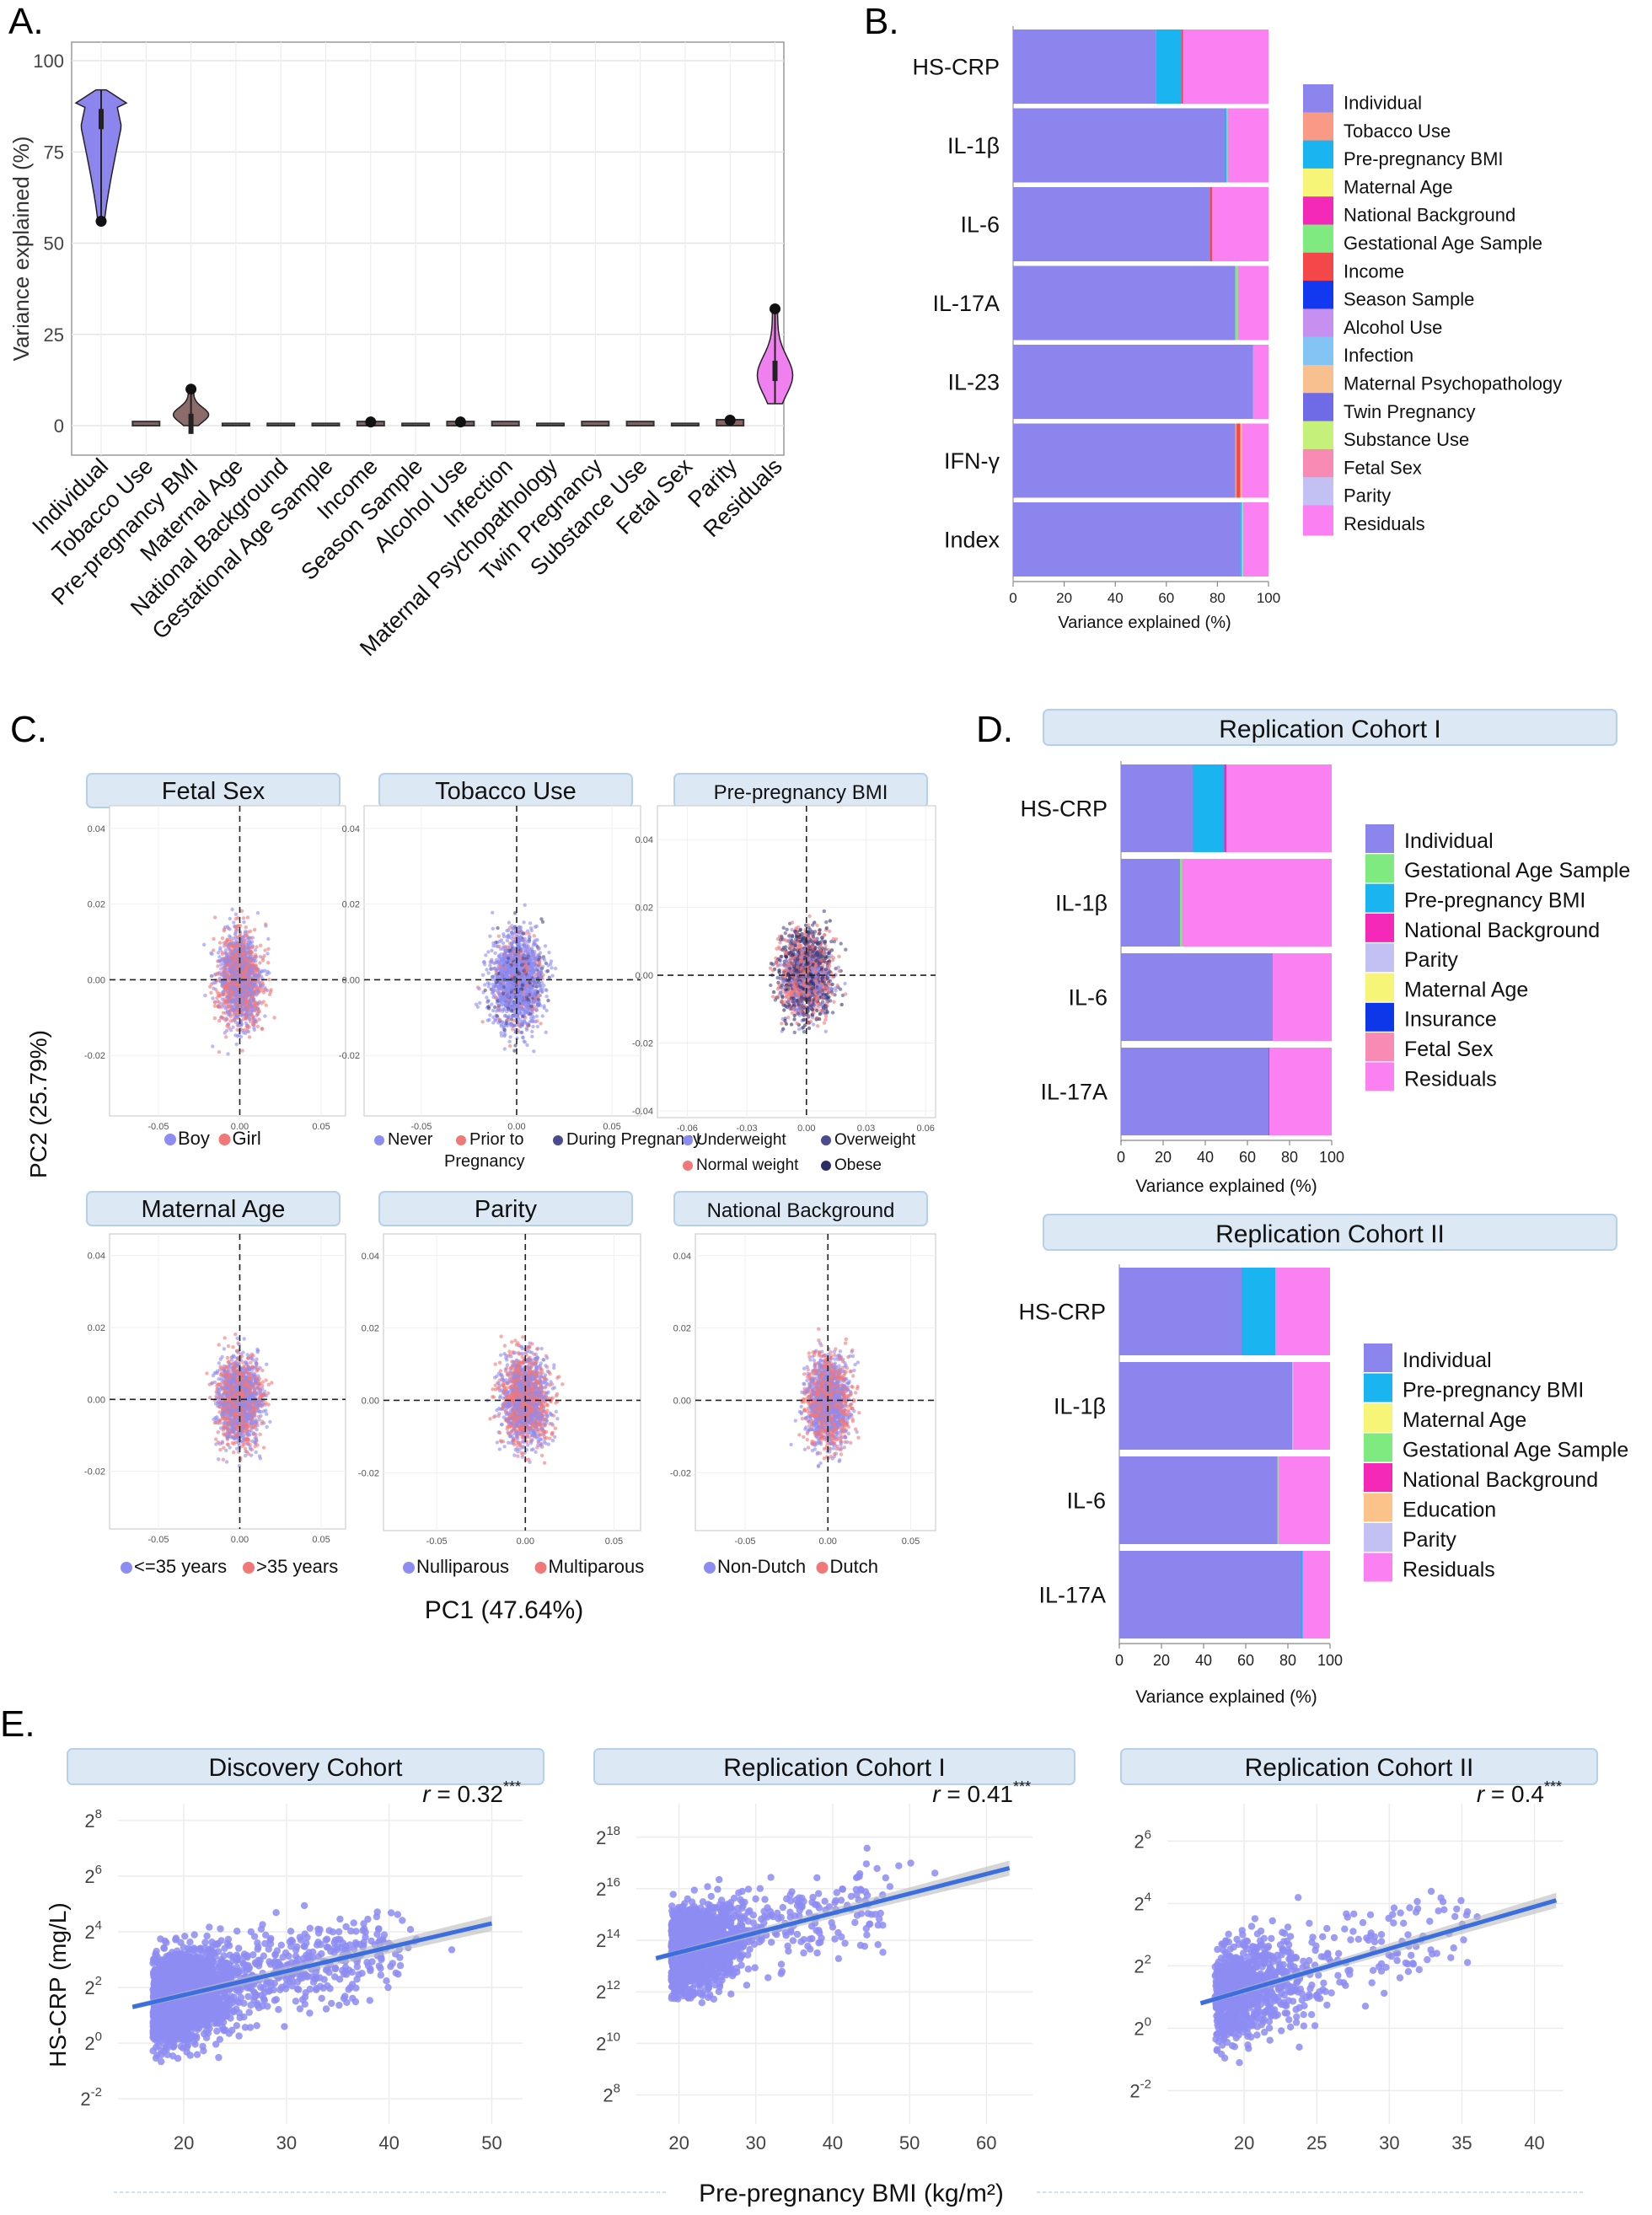 The width and height of the screenshot is (1652, 2215). I want to click on chart-c-fetal-sex-ytick: 0.04, so click(96, 829).